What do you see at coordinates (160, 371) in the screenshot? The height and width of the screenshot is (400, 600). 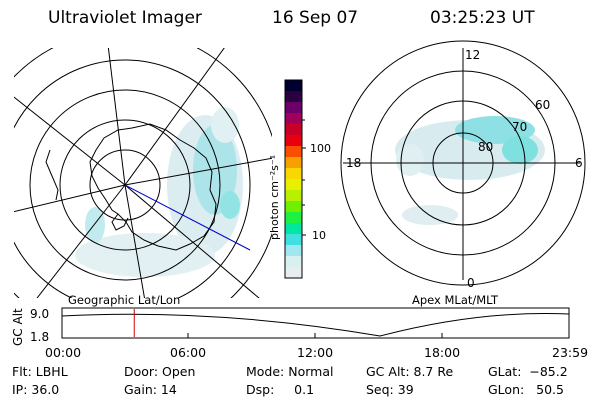 I see `door-info: Door: Open` at bounding box center [160, 371].